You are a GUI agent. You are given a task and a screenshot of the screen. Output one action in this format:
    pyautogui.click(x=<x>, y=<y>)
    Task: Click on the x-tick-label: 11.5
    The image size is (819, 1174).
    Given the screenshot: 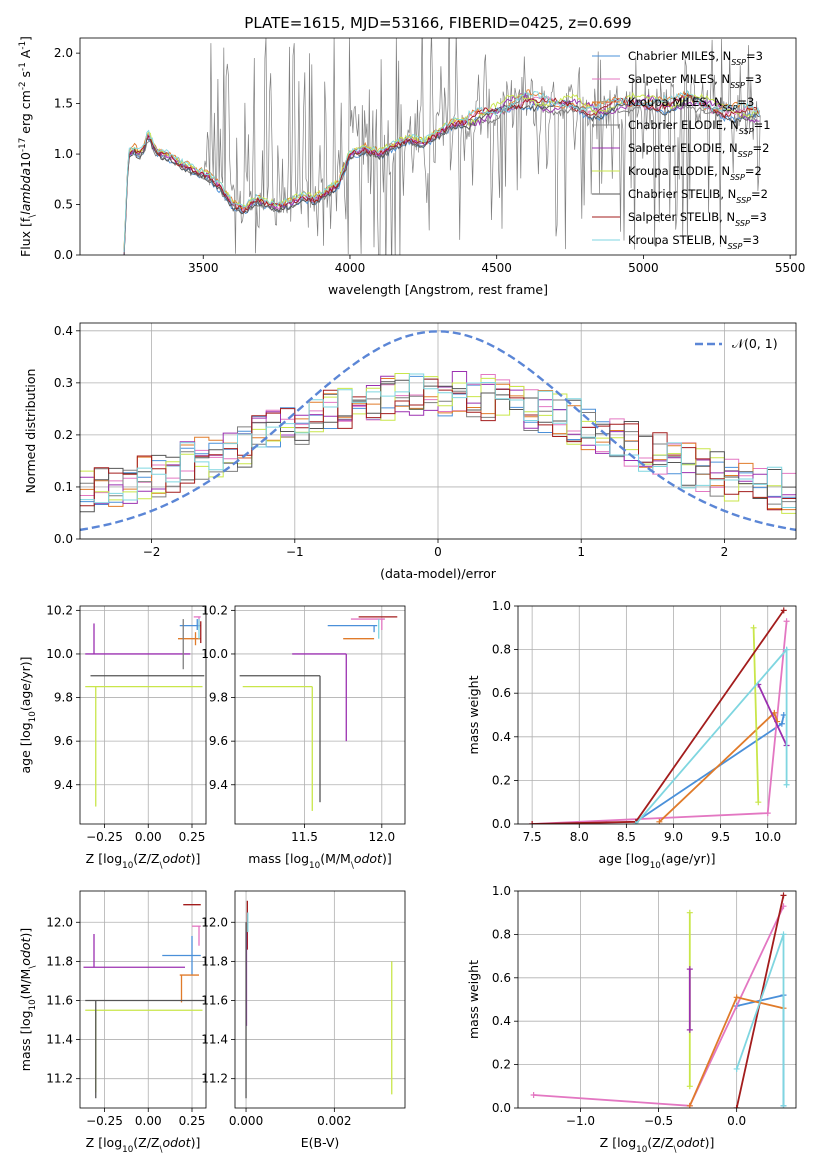 What is the action you would take?
    pyautogui.click(x=304, y=837)
    